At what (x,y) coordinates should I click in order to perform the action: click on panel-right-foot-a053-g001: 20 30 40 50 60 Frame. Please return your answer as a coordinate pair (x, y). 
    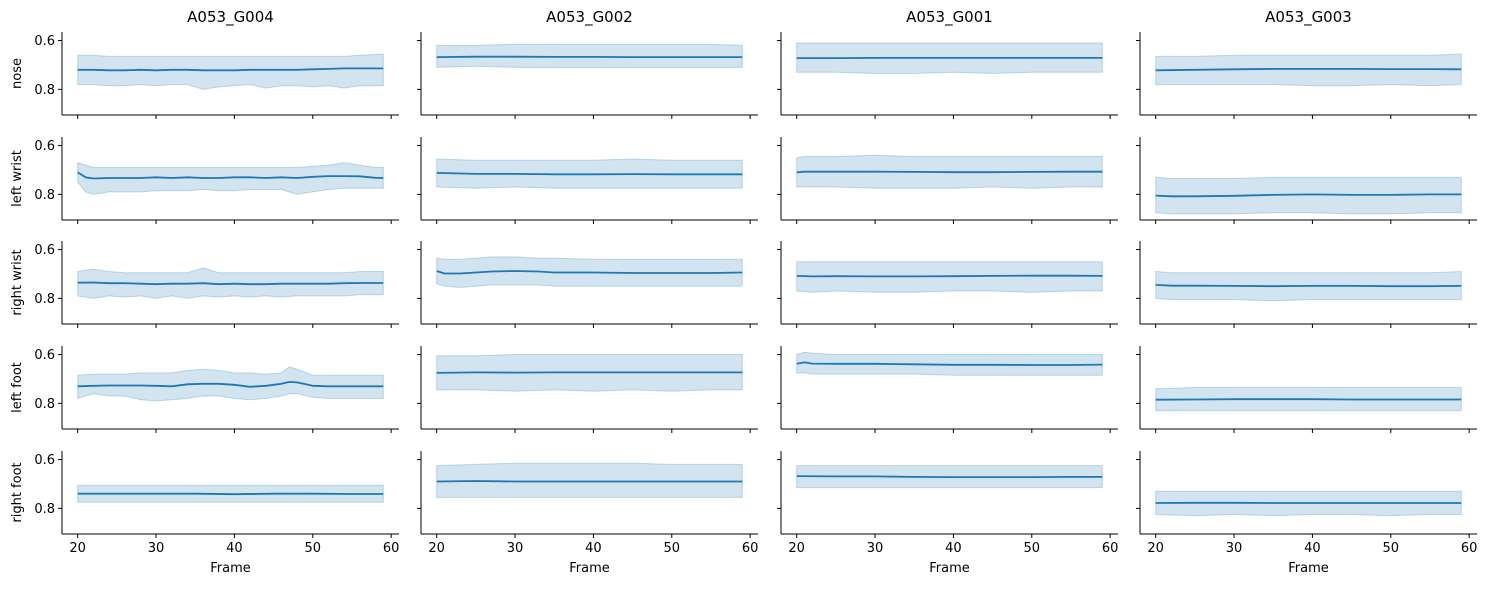
    Looking at the image, I should click on (947, 513).